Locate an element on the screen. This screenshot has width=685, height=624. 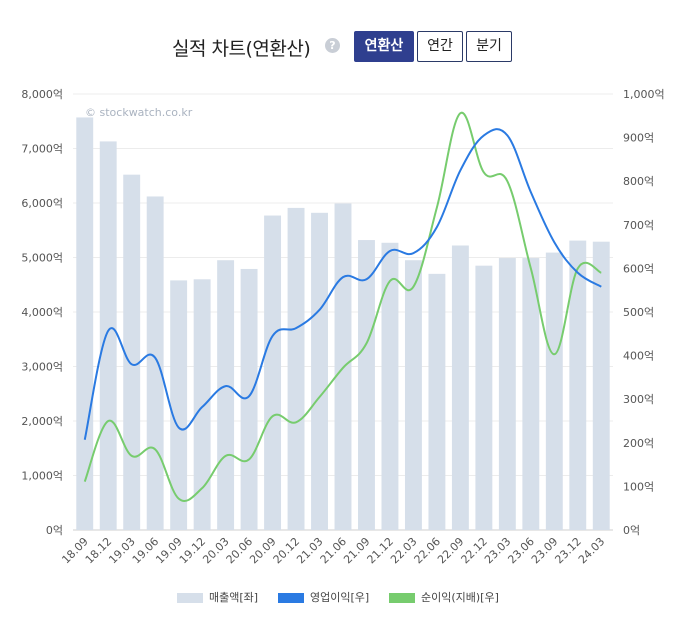
right-axis-tick: 1,000억 is located at coordinates (644, 94).